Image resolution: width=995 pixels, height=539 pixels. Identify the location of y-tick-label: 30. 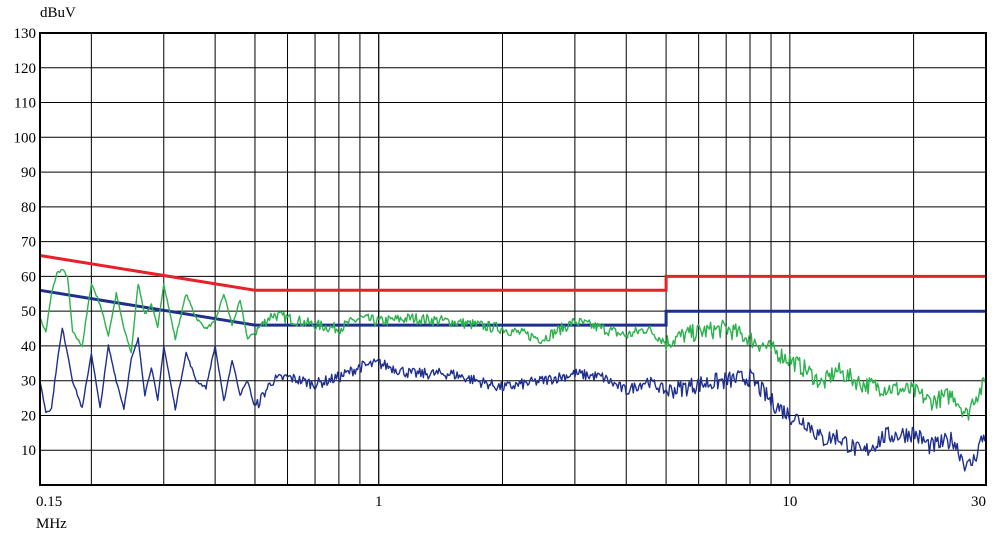
(28, 382).